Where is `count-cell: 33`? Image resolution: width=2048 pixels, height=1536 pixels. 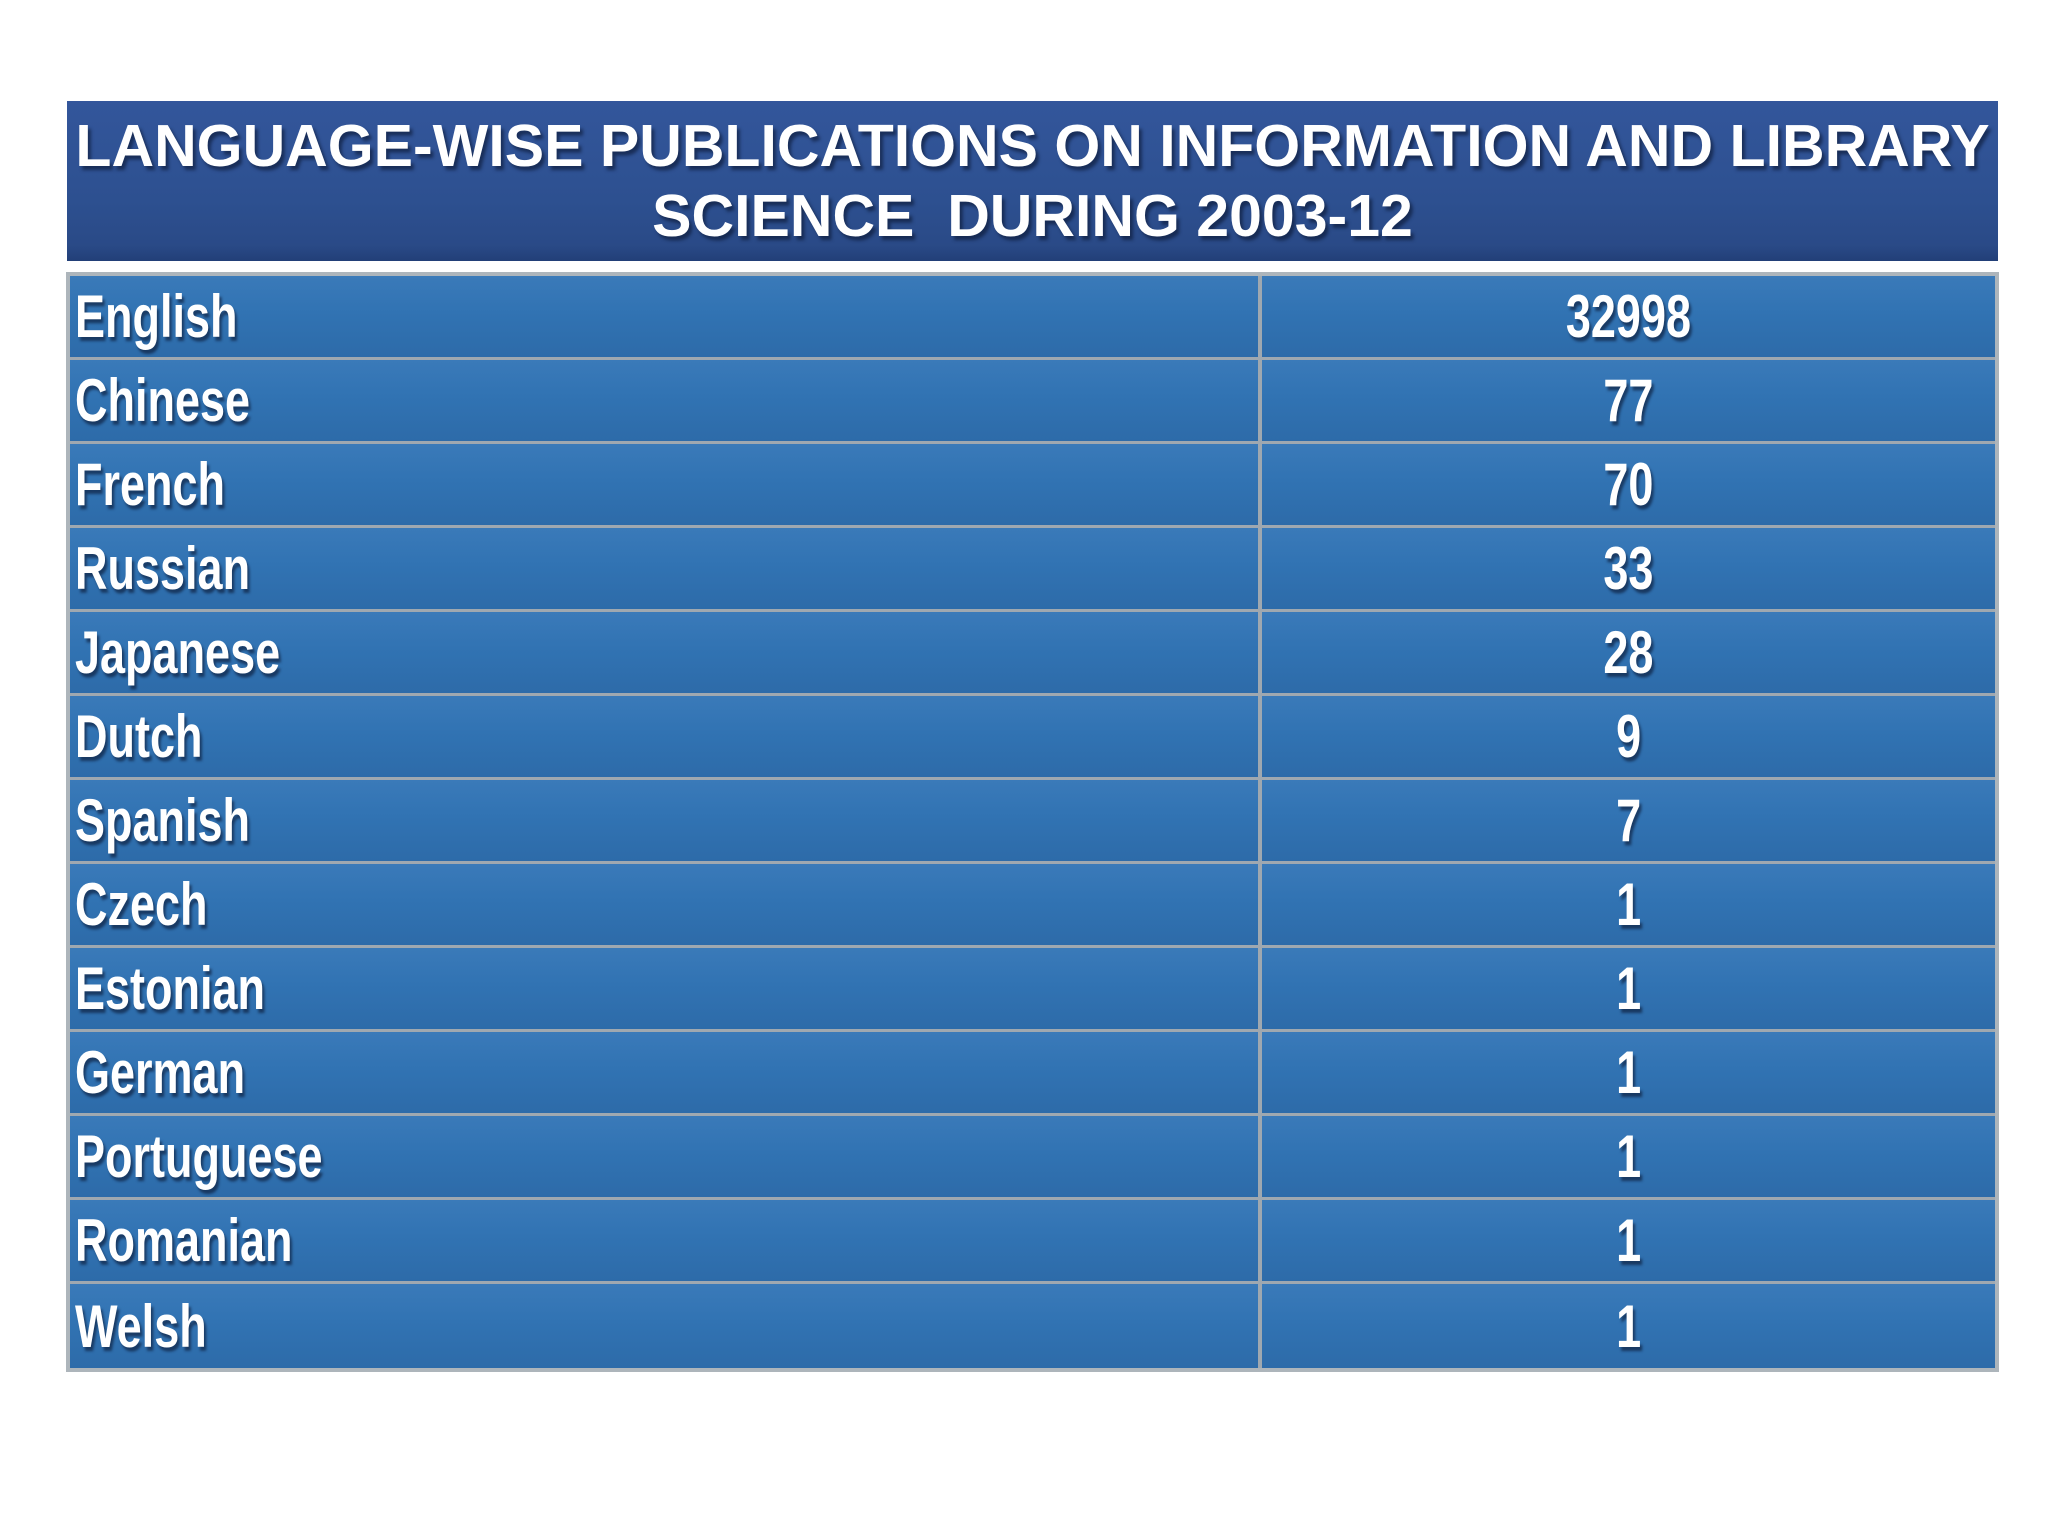 count-cell: 33 is located at coordinates (1628, 568).